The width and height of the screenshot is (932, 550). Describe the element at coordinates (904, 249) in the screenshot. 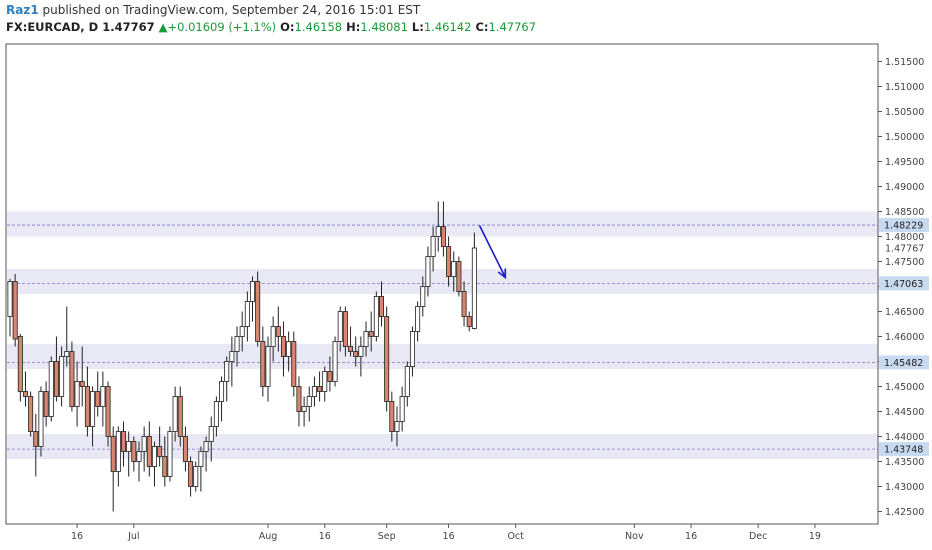

I see `last-price-label: 1.47767` at that location.